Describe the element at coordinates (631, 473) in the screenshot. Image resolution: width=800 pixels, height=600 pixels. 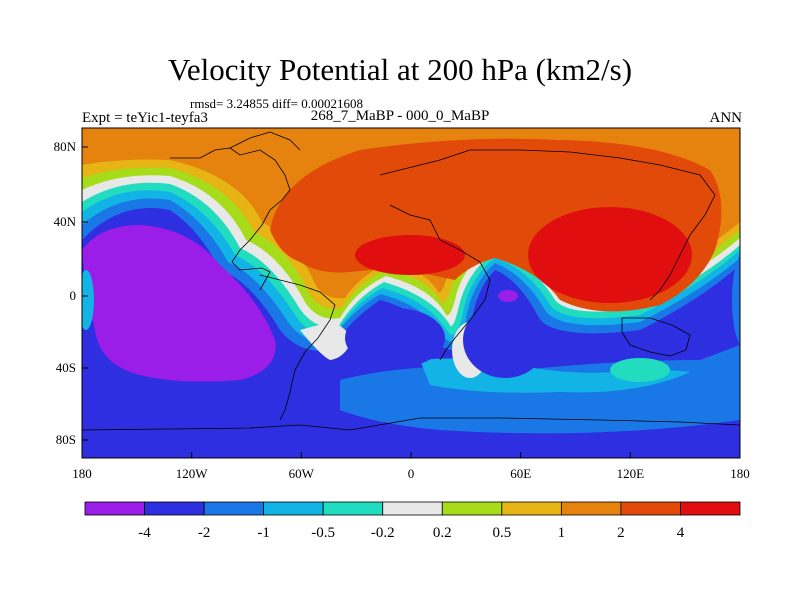
I see `x-tick-label: 120E` at that location.